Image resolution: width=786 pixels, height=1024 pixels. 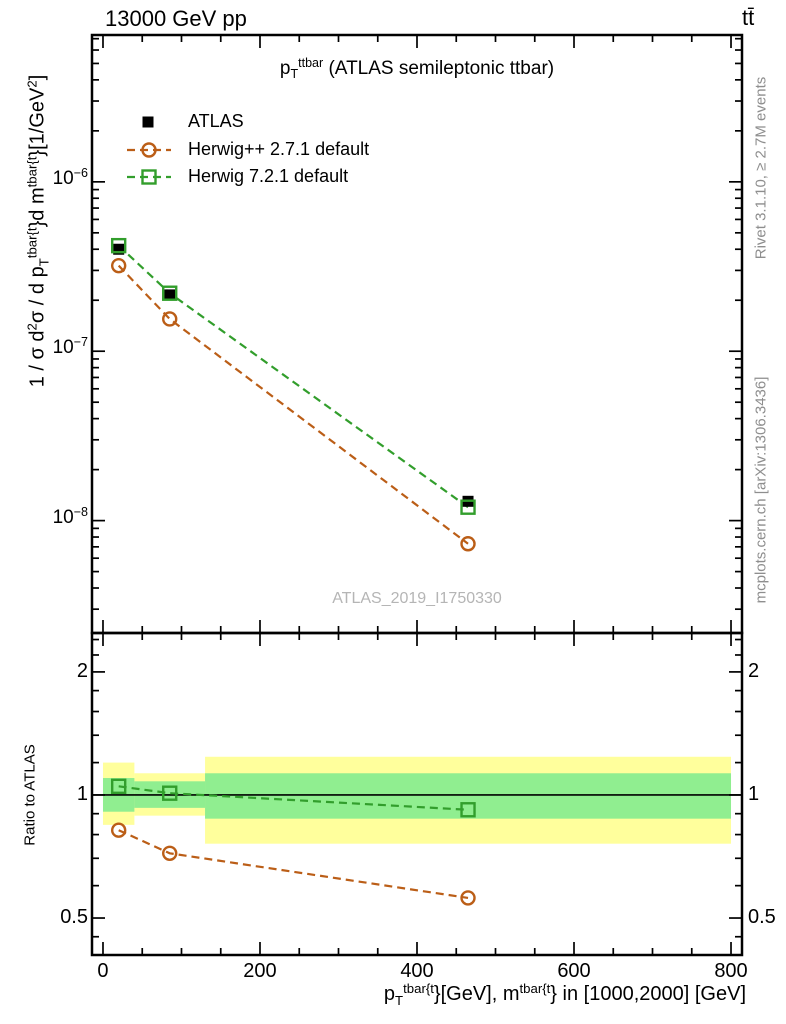 What do you see at coordinates (268, 176) in the screenshot?
I see `legend-label-herwig7: Herwig 7.2.1 default` at bounding box center [268, 176].